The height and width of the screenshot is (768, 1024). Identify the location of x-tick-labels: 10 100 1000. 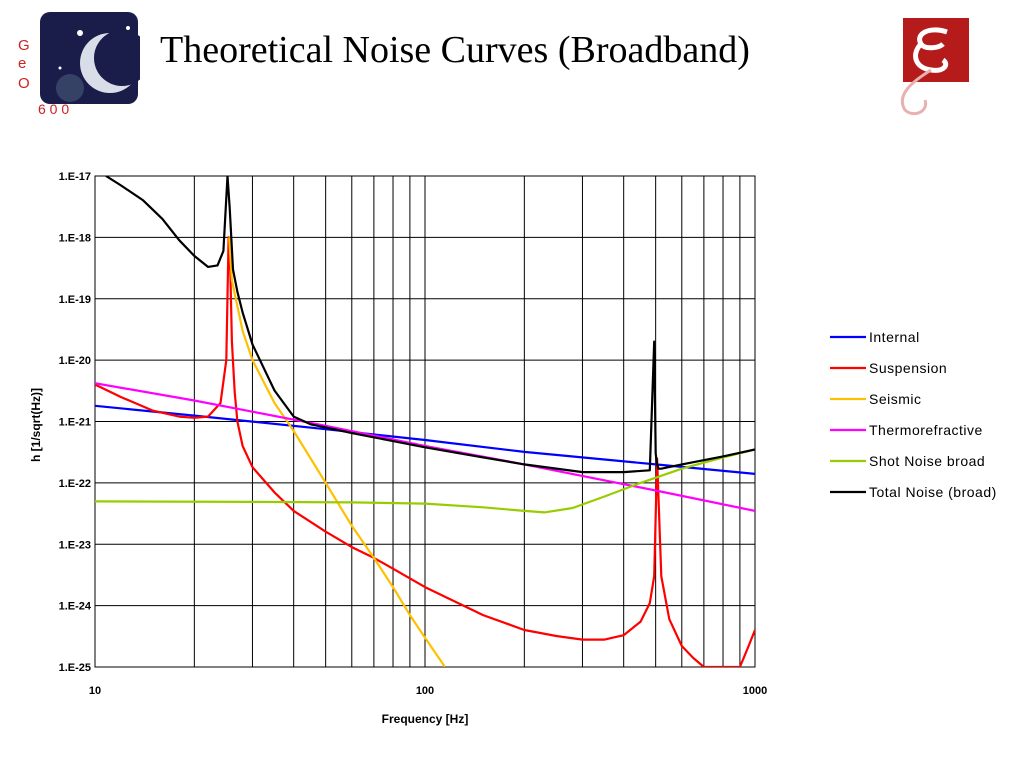
(428, 691).